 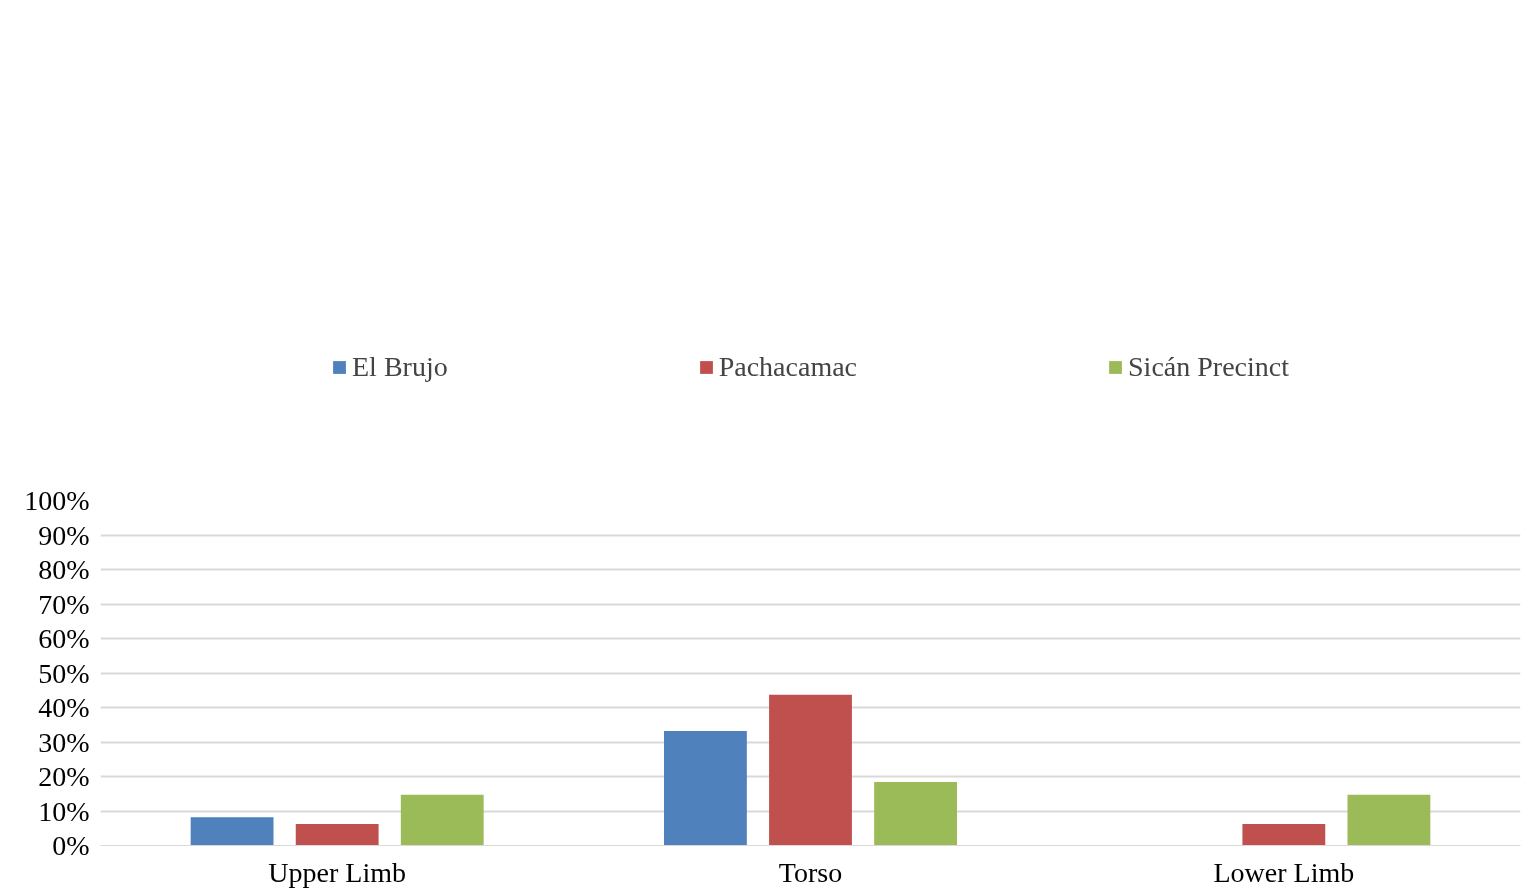 What do you see at coordinates (1208, 367) in the screenshot?
I see `legend-label: Sicán Precinct` at bounding box center [1208, 367].